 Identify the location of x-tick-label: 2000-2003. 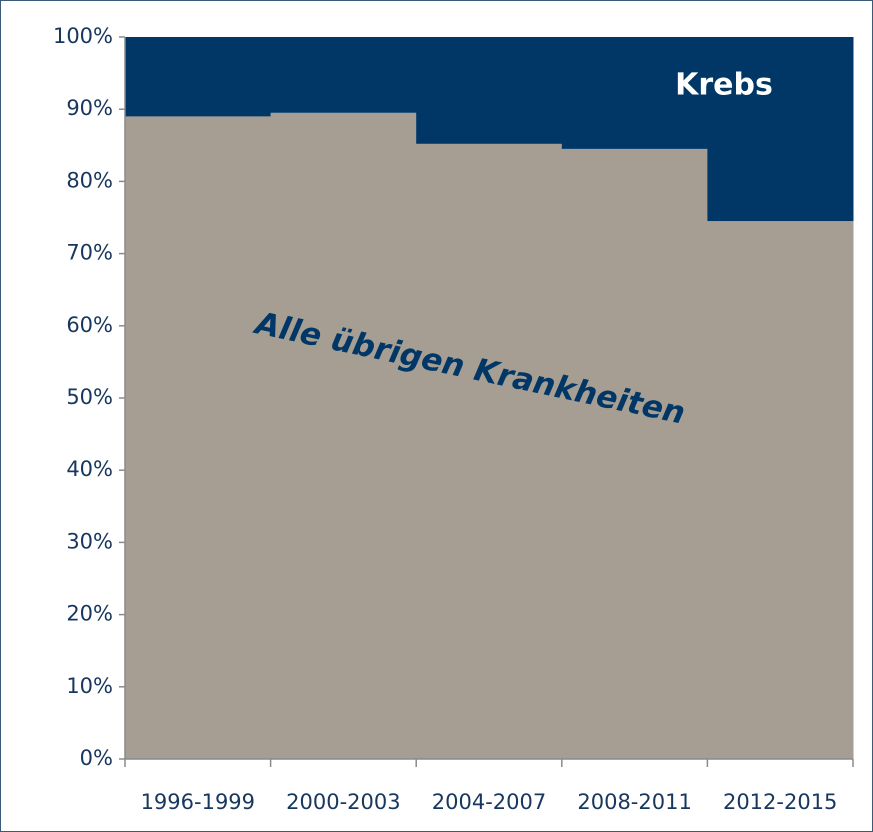
(343, 802).